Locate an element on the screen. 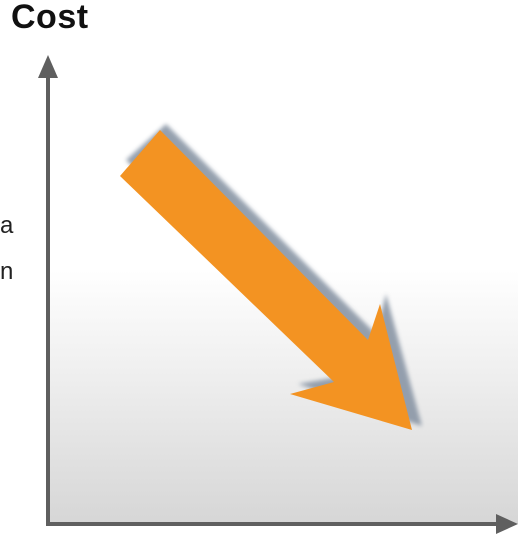 The image size is (518, 539). y-axis is located at coordinates (48, 289).